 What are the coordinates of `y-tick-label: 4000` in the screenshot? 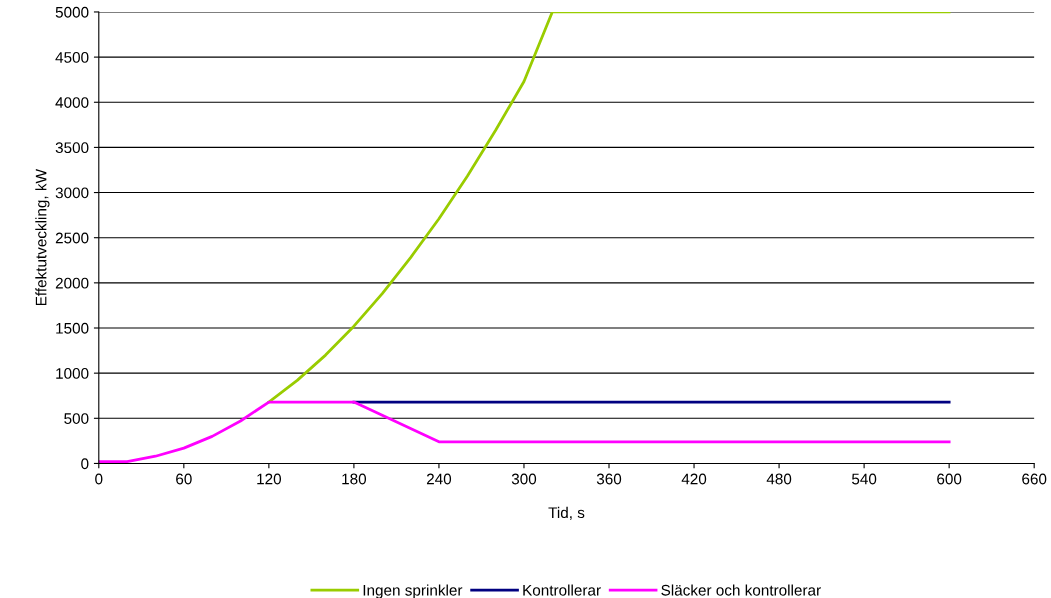 It's located at (72, 102).